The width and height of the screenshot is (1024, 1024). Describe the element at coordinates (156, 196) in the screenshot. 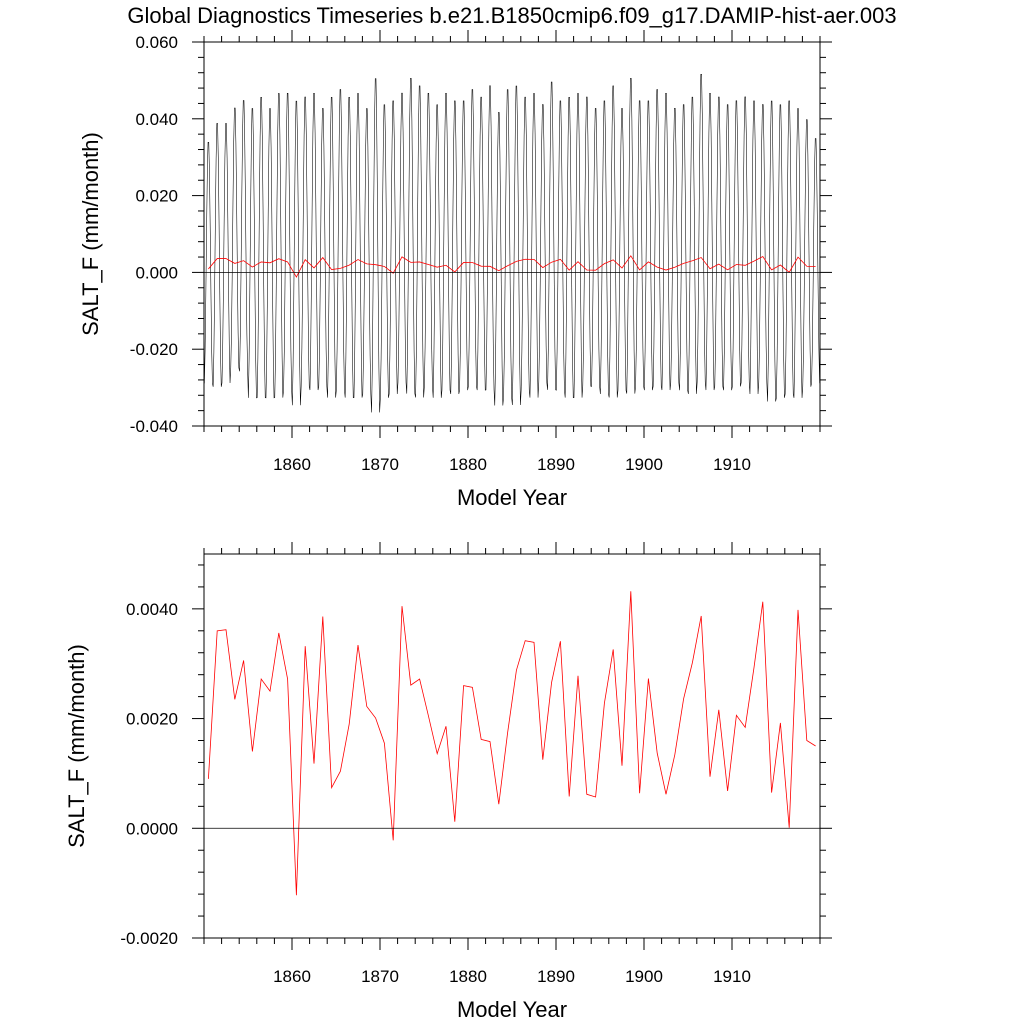

I see `top-panel-y-tick-label: 0.020` at that location.